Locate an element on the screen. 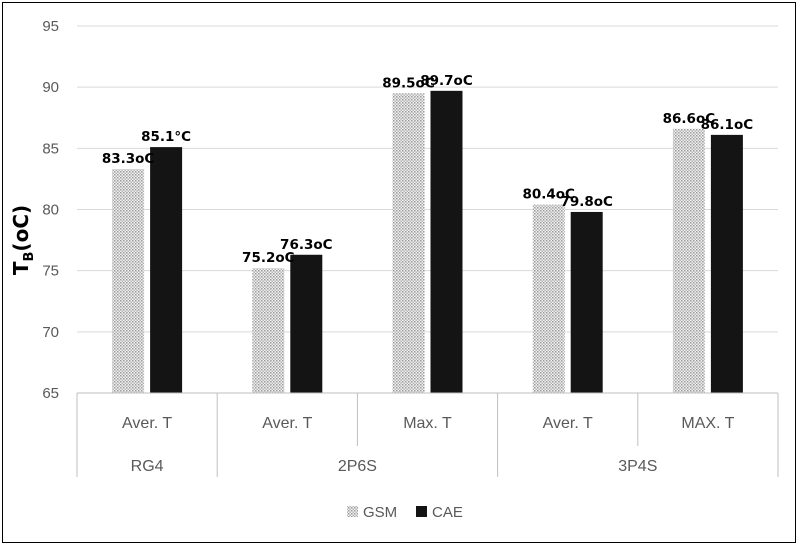 This screenshot has height=547, width=800. y-tick-label: 90 is located at coordinates (50, 87).